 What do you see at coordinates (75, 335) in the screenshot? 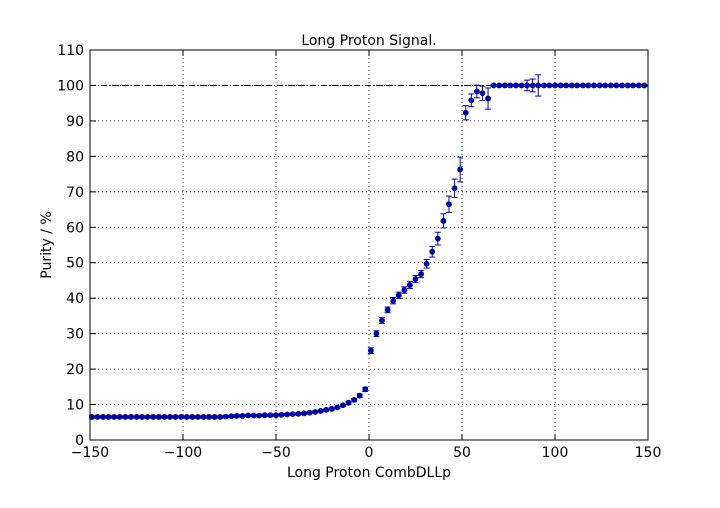
I see `y-tick-label: 30` at bounding box center [75, 335].